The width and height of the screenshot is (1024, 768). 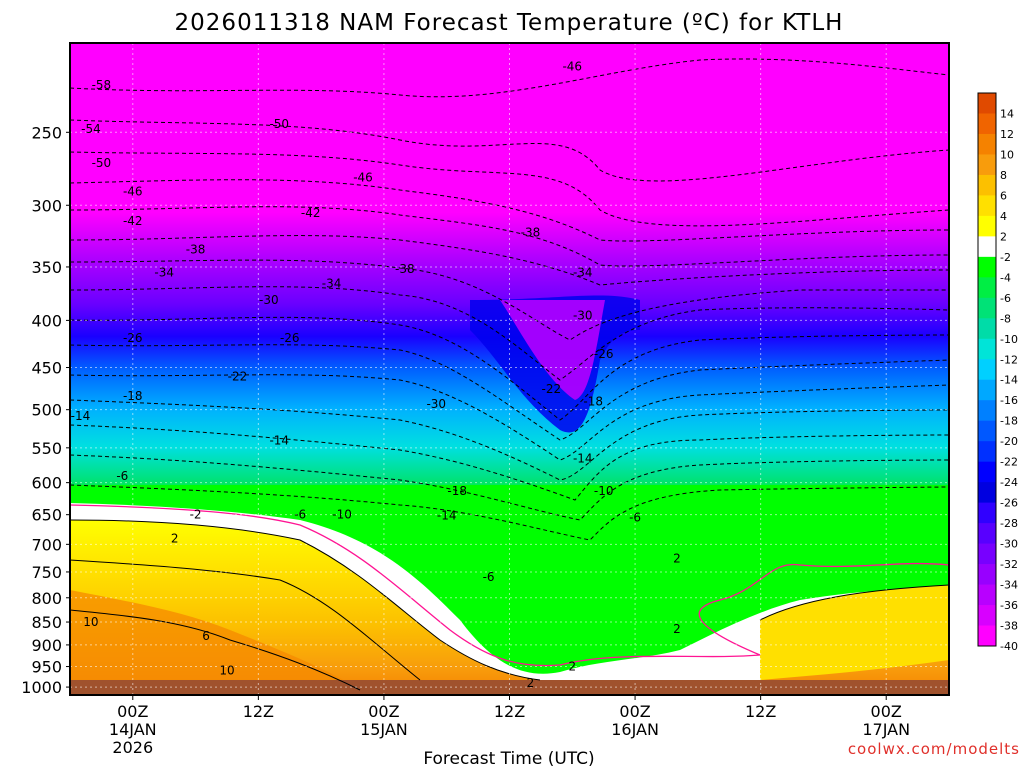 I want to click on contour-label: -58, so click(x=102, y=85).